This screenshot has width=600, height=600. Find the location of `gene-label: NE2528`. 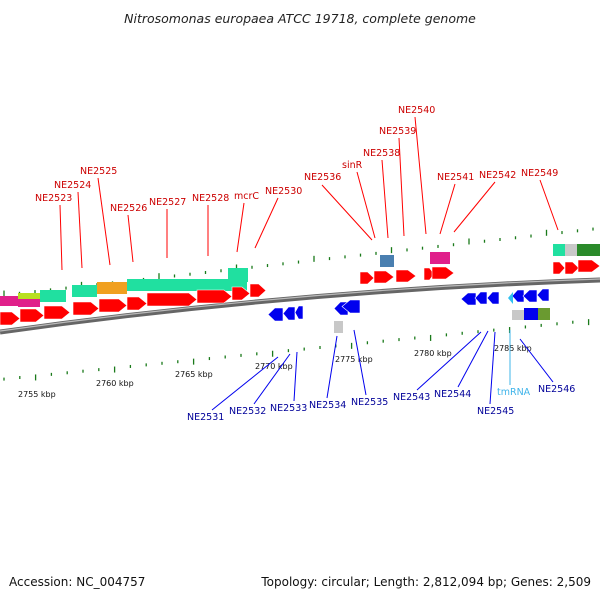

gene-label: NE2528 is located at coordinates (210, 198).